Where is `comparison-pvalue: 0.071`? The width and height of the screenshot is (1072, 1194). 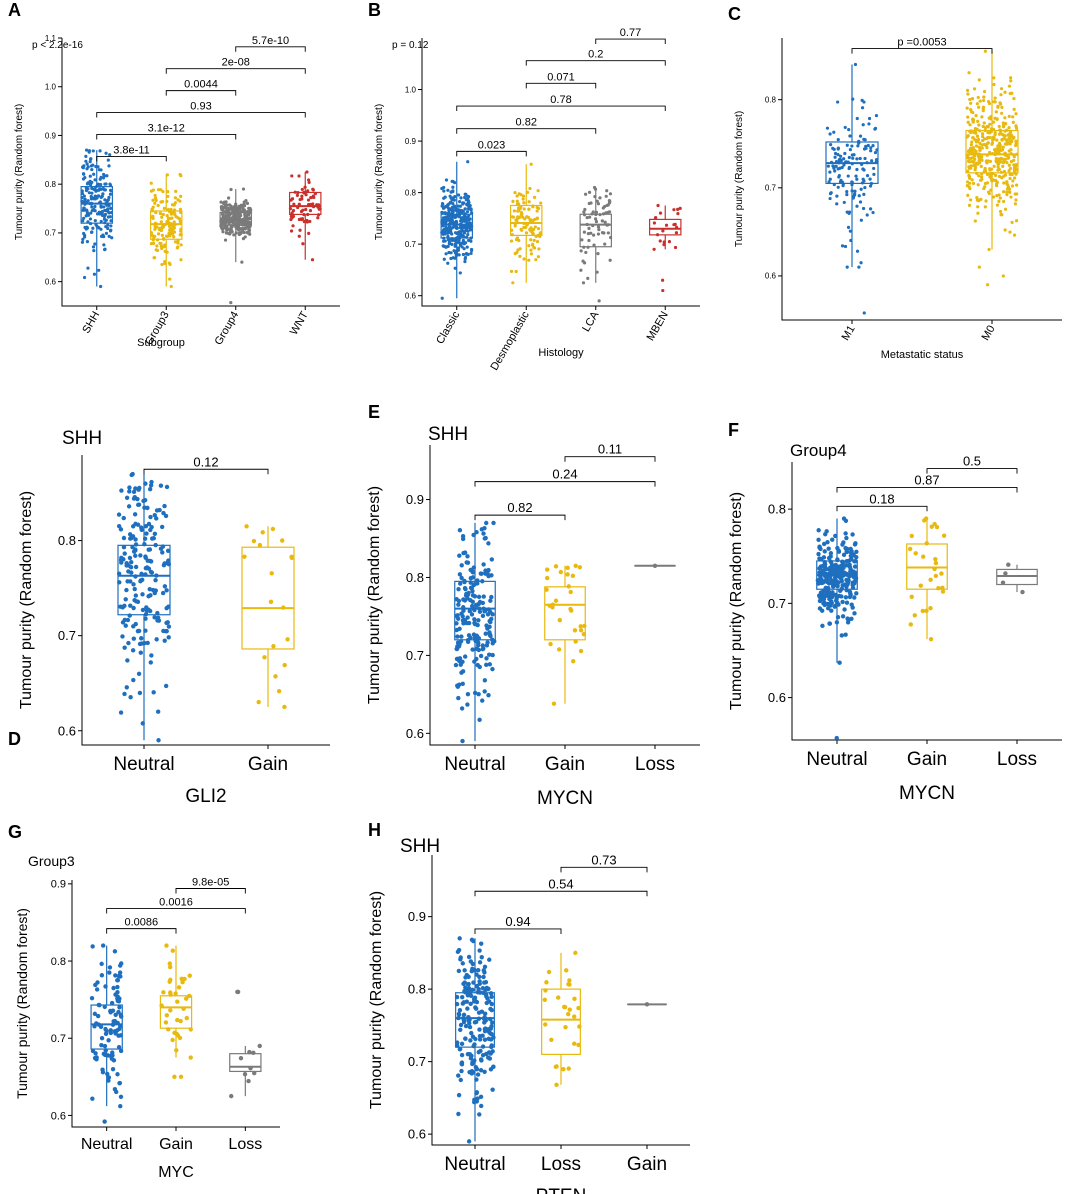
comparison-pvalue: 0.071 is located at coordinates (561, 77).